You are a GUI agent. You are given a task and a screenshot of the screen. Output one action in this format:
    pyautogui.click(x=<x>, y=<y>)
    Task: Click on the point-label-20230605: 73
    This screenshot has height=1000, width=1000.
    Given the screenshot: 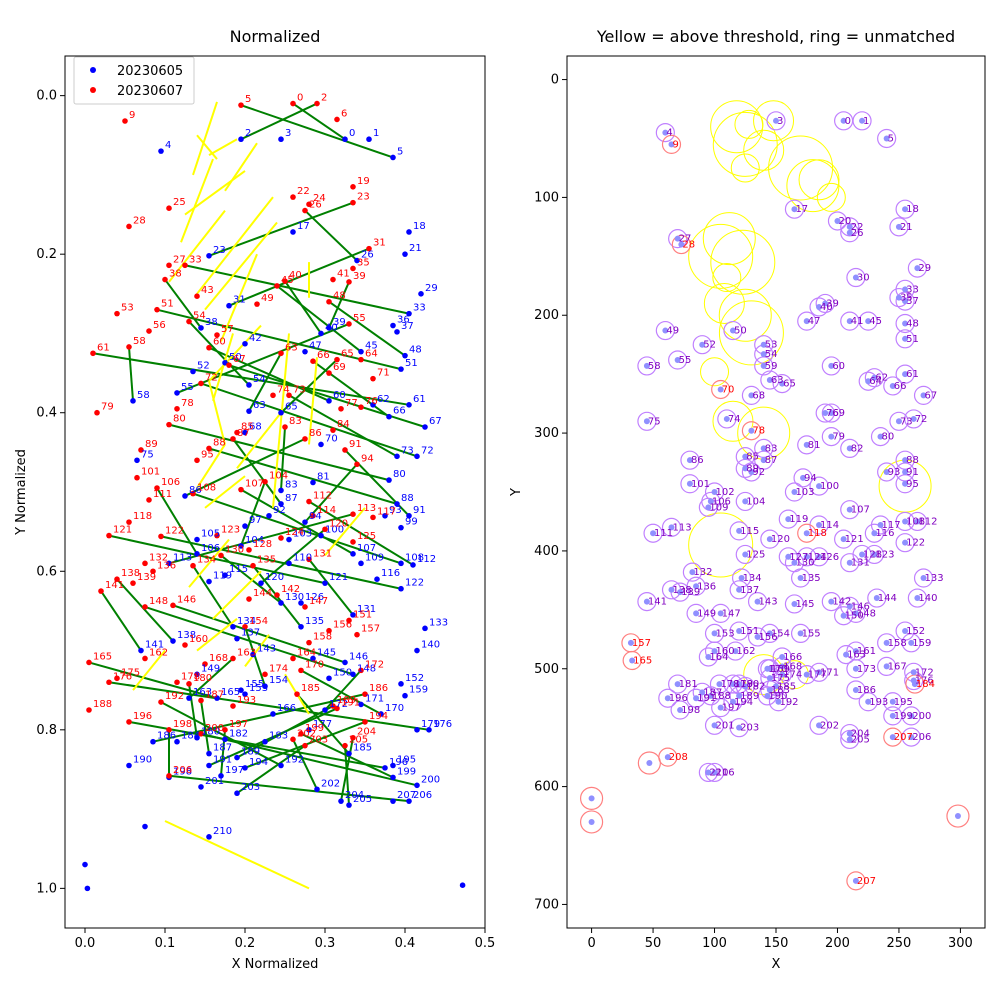 What is the action you would take?
    pyautogui.click(x=407, y=450)
    